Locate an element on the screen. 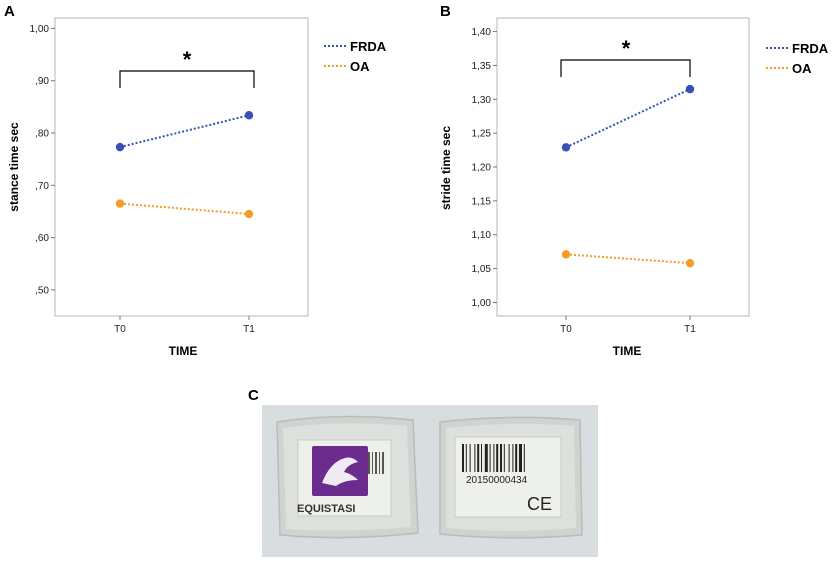 The height and width of the screenshot is (562, 835). y-tick-label-b: 1,30 is located at coordinates (482, 100).